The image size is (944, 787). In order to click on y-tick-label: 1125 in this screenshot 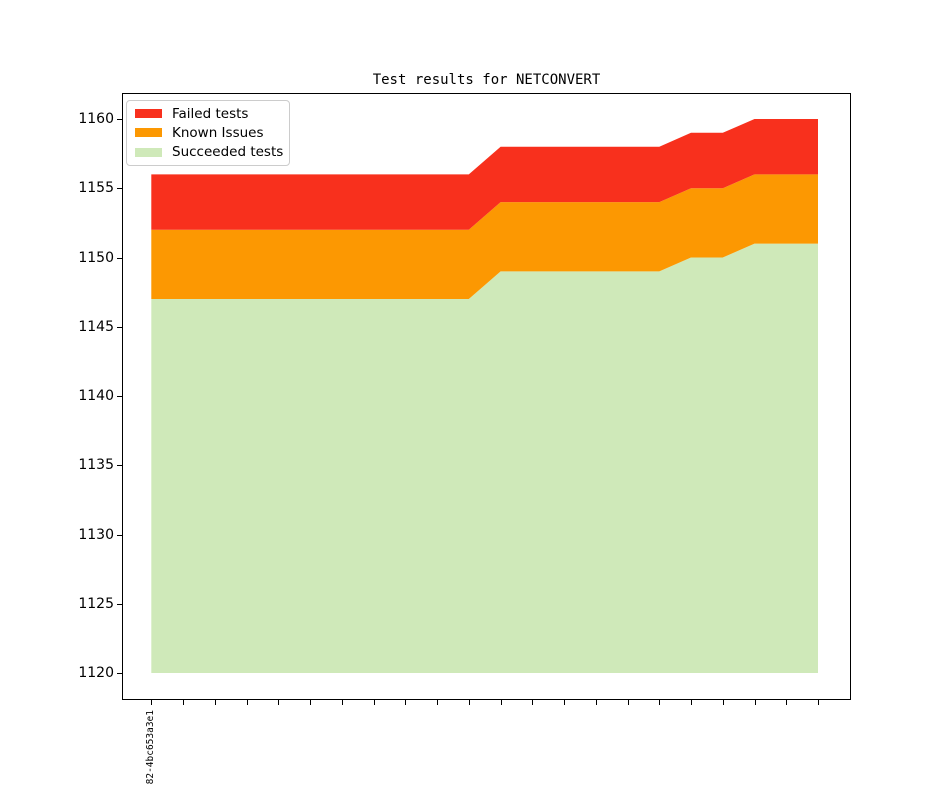, I will do `click(96, 603)`.